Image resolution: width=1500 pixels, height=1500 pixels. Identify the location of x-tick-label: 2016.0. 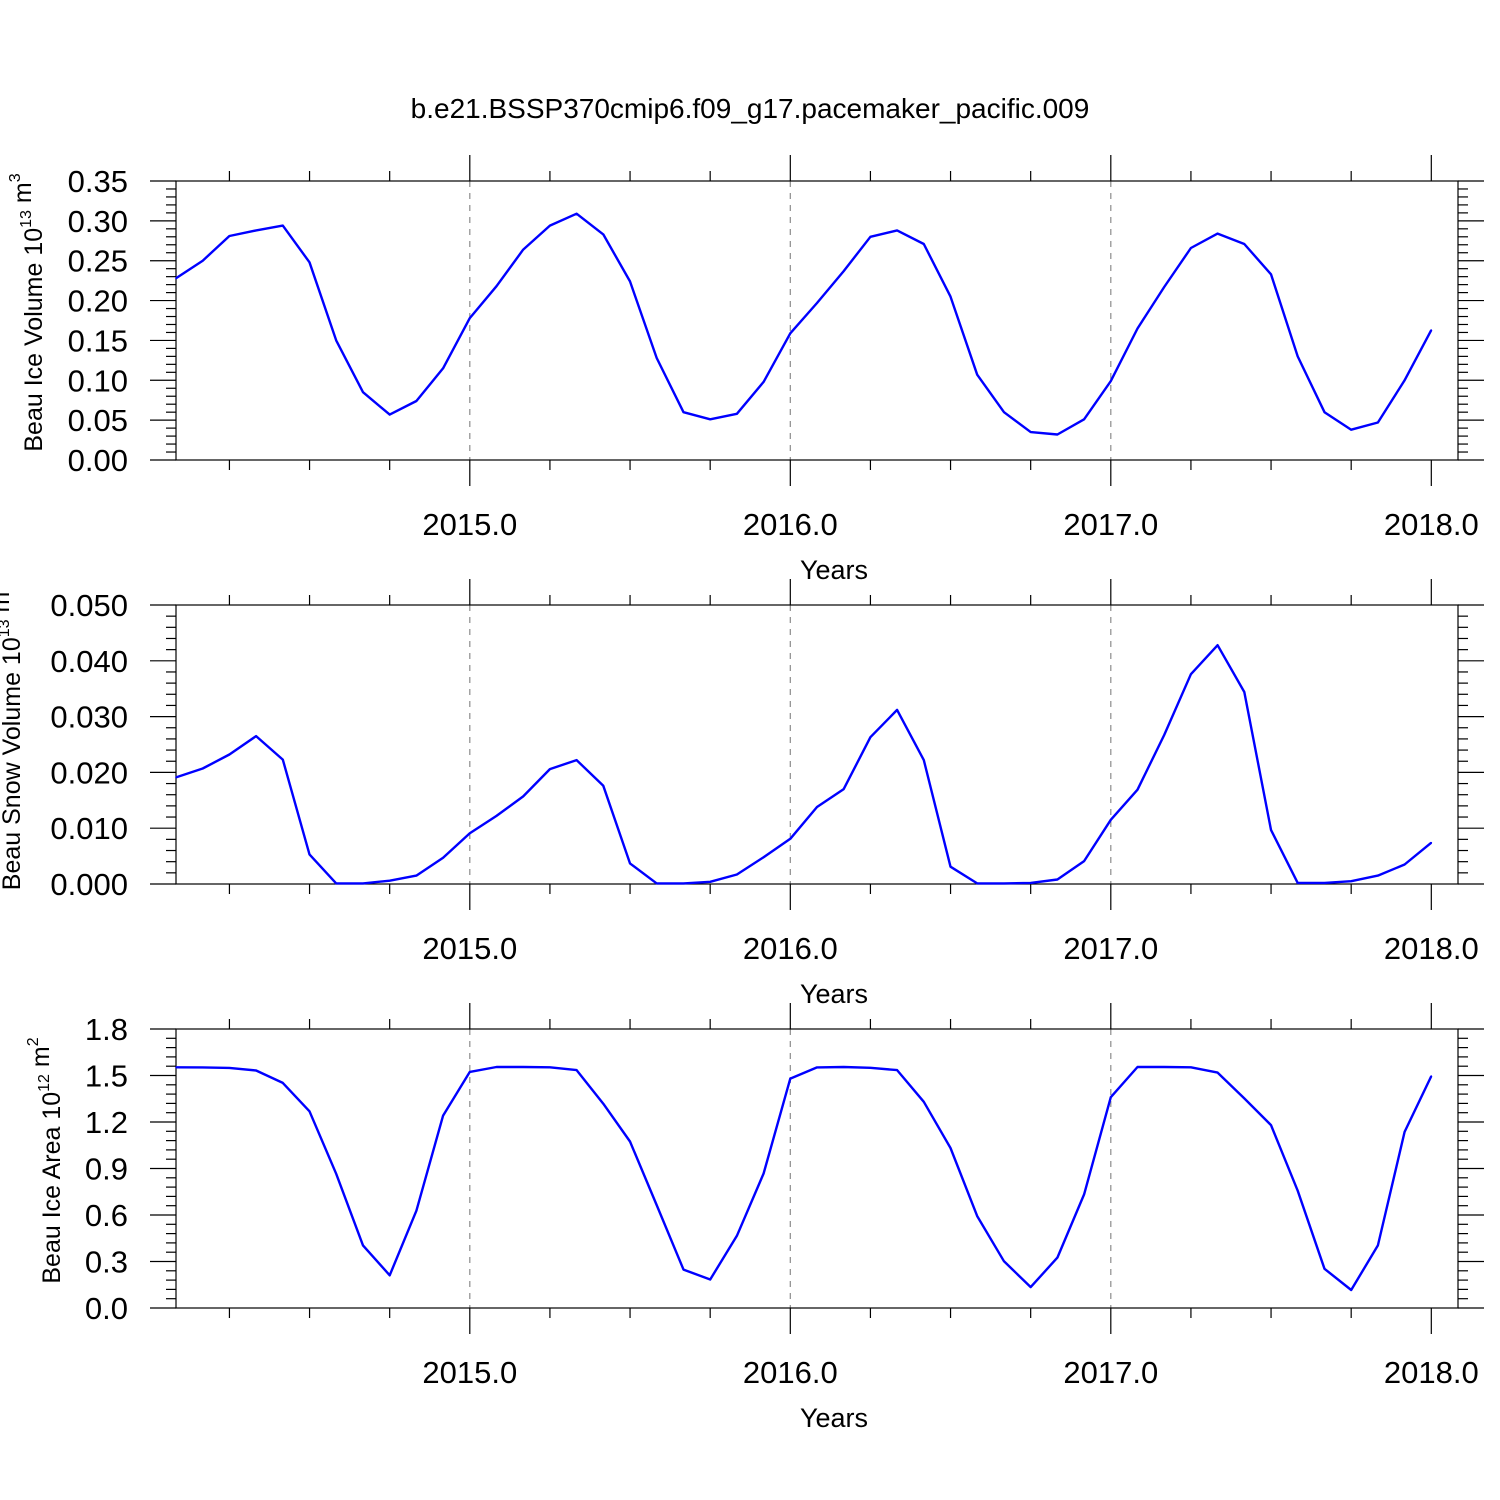
(790, 524).